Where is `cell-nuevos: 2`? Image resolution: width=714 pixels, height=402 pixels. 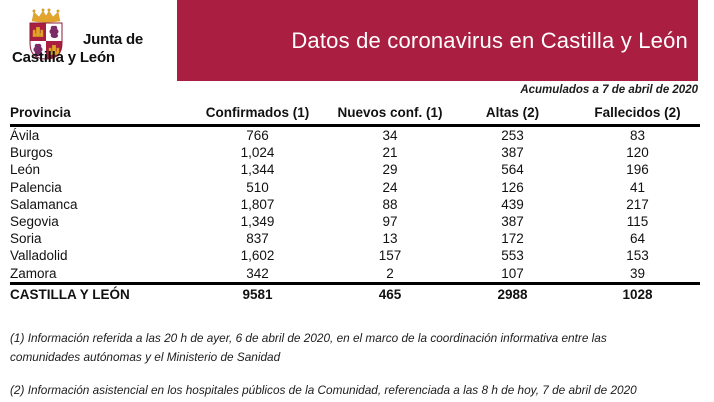 cell-nuevos: 2 is located at coordinates (390, 273).